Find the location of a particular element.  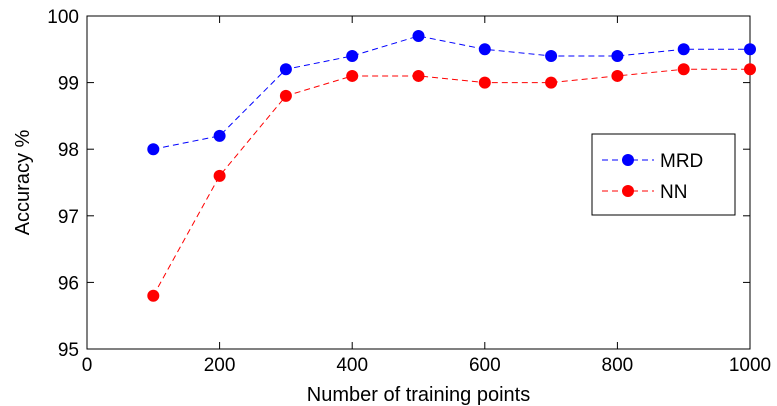

y-tick-label: 97 is located at coordinates (68, 217).